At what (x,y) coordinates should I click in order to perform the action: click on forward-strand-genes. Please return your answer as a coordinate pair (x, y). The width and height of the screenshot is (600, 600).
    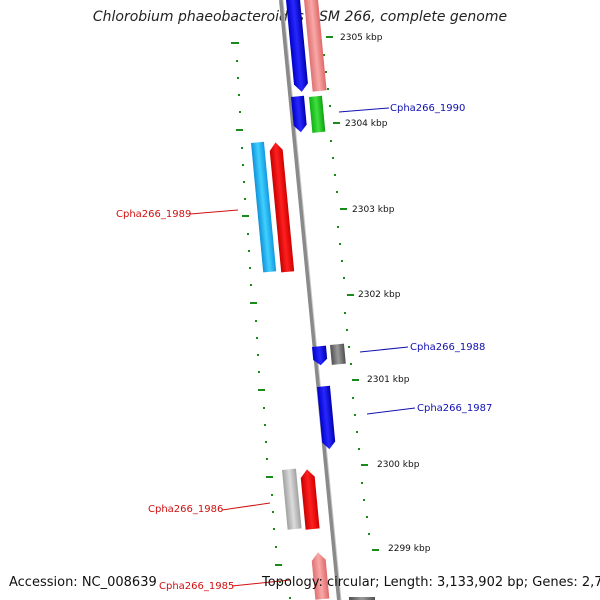
    Looking at the image, I should click on (330, 300).